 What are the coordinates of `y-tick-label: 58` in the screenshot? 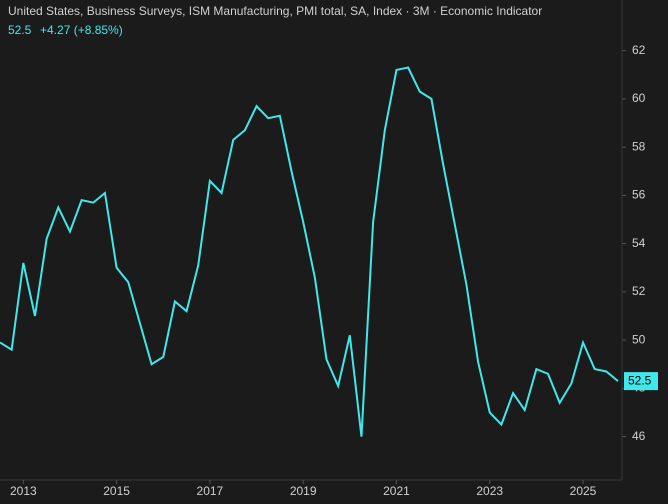 It's located at (639, 146).